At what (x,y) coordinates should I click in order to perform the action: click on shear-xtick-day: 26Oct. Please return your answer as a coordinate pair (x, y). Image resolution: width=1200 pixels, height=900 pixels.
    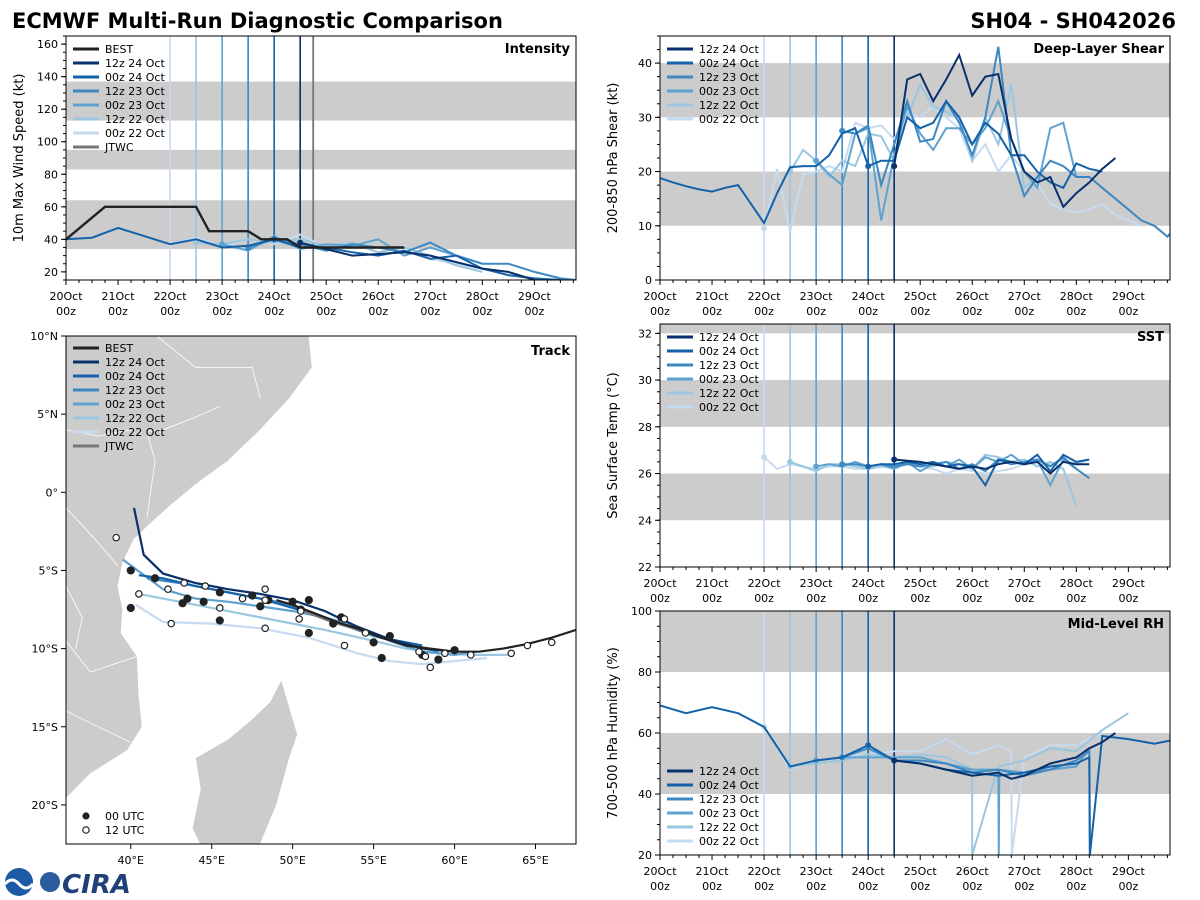
    Looking at the image, I should click on (973, 296).